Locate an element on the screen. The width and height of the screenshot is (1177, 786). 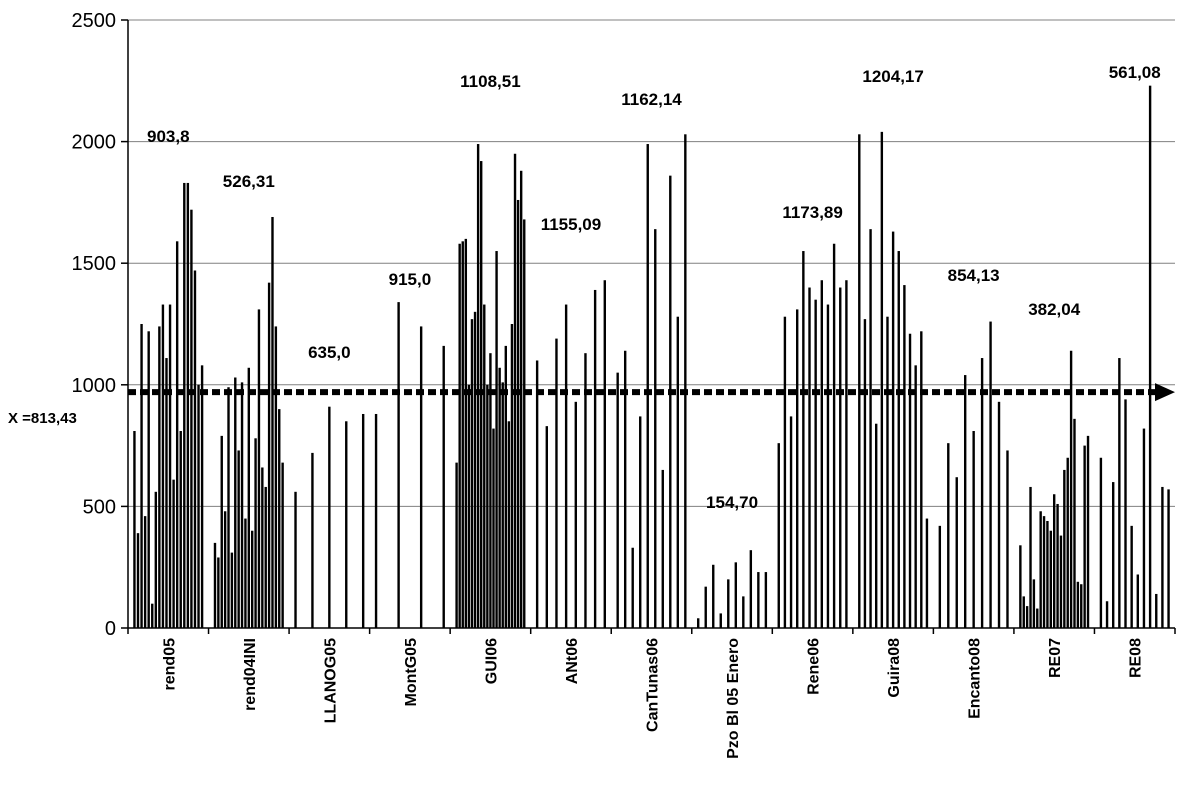
category-label: Pzo Bl 05 Enero is located at coordinates (733, 698).